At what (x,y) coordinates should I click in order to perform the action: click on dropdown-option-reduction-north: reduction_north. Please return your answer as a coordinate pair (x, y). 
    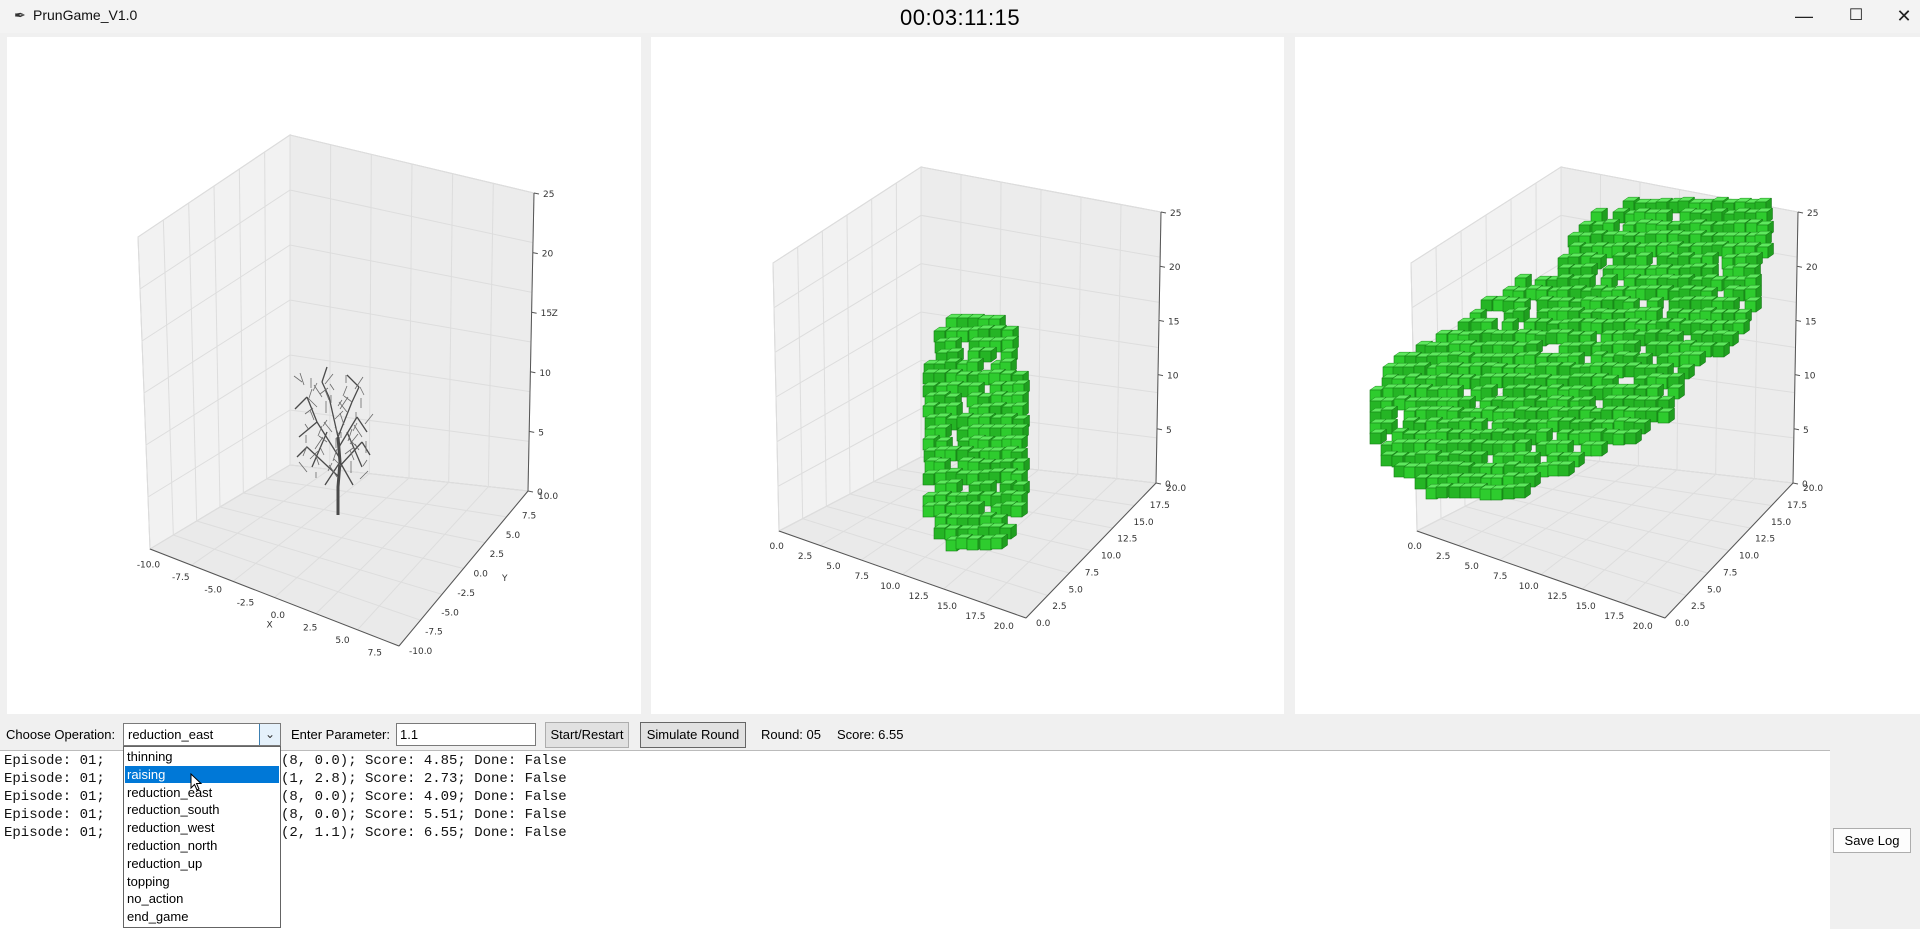
    Looking at the image, I should click on (172, 845).